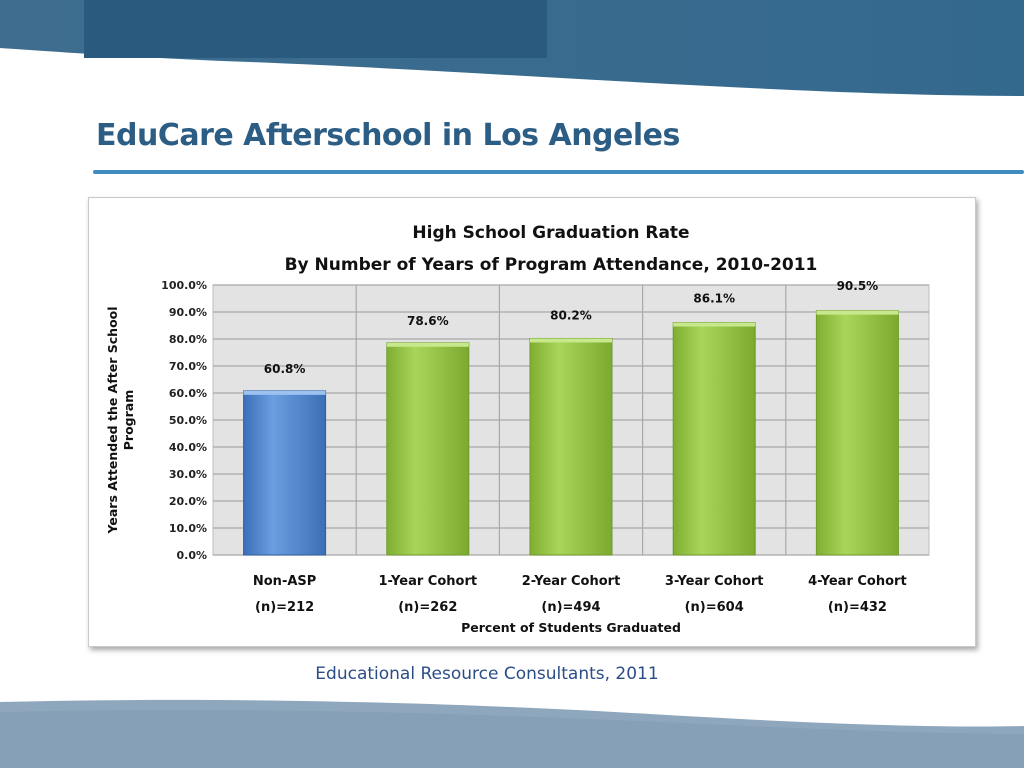 This screenshot has width=1024, height=768. I want to click on data-label: 60.8%, so click(285, 369).